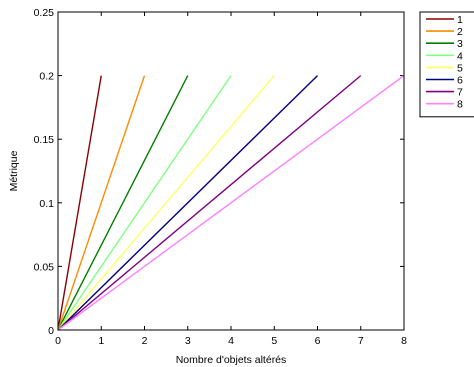 Image resolution: width=474 pixels, height=367 pixels. What do you see at coordinates (460, 20) in the screenshot?
I see `legend-label-1: 1` at bounding box center [460, 20].